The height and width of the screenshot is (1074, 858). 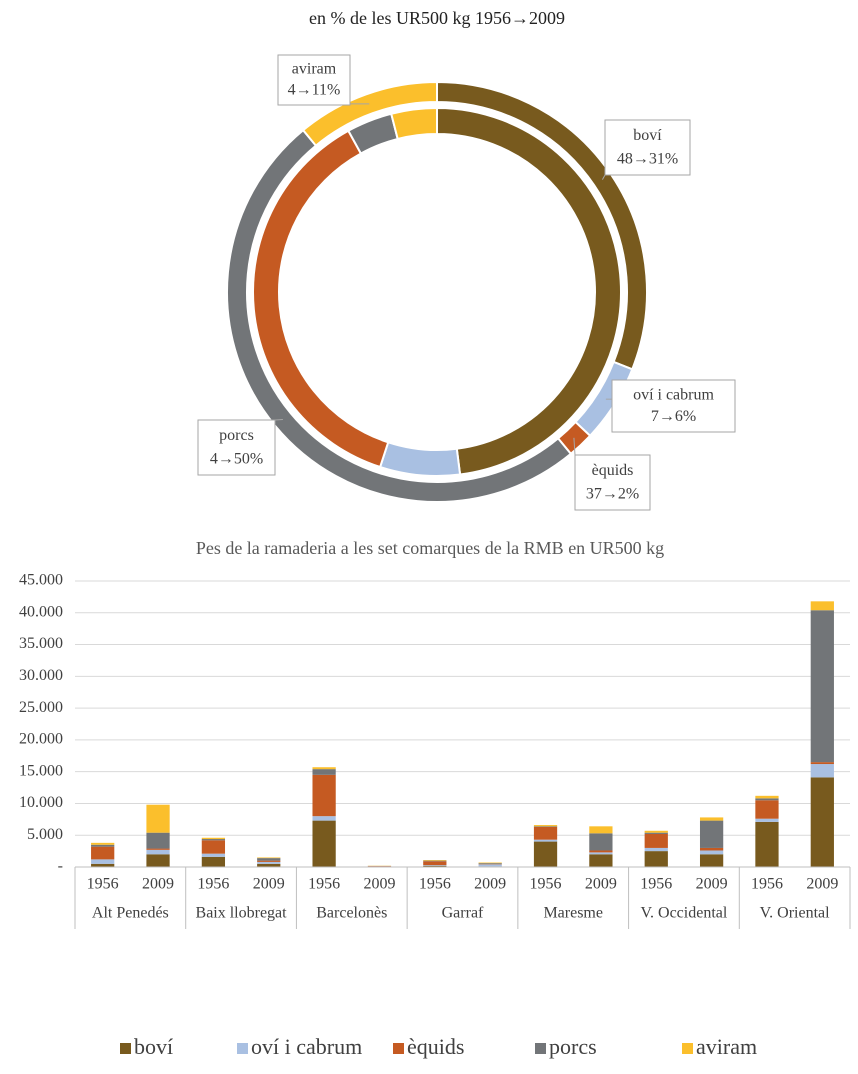 What do you see at coordinates (573, 913) in the screenshot?
I see `group-label: Maresme` at bounding box center [573, 913].